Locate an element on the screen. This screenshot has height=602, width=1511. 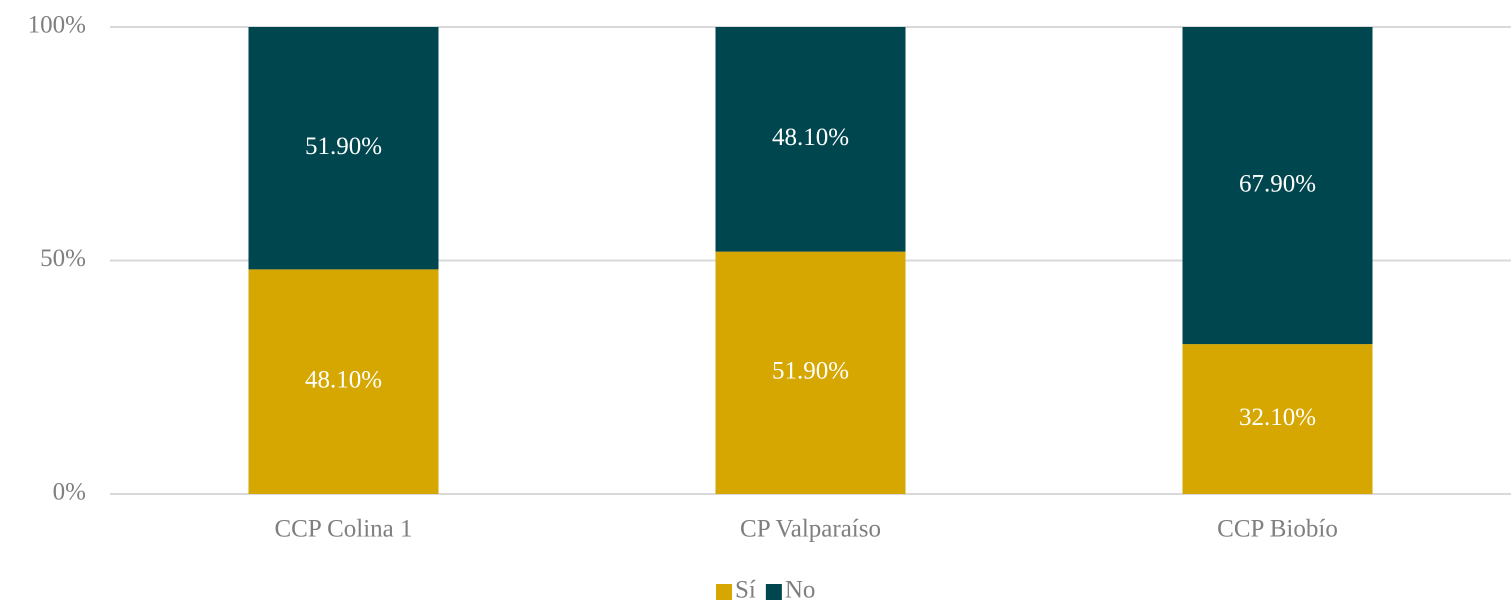
data-label: 32.10% is located at coordinates (1277, 417).